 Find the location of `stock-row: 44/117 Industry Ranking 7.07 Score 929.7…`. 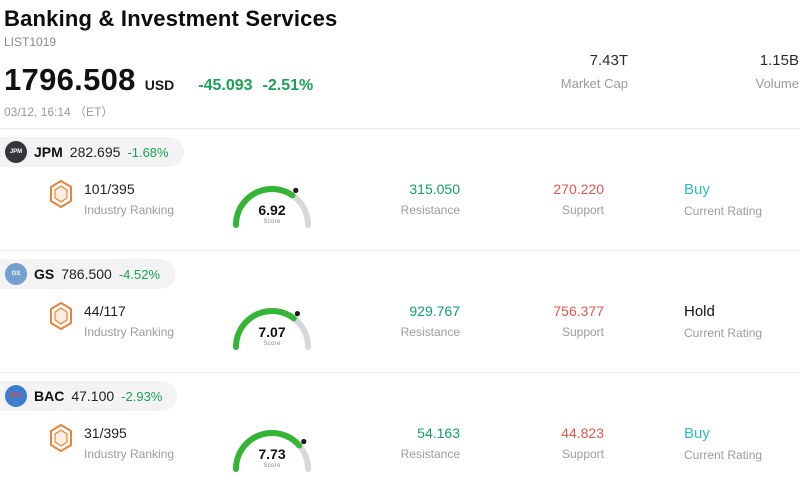

stock-row: 44/117 Industry Ranking 7.07 Score 929.7… is located at coordinates (400, 330).